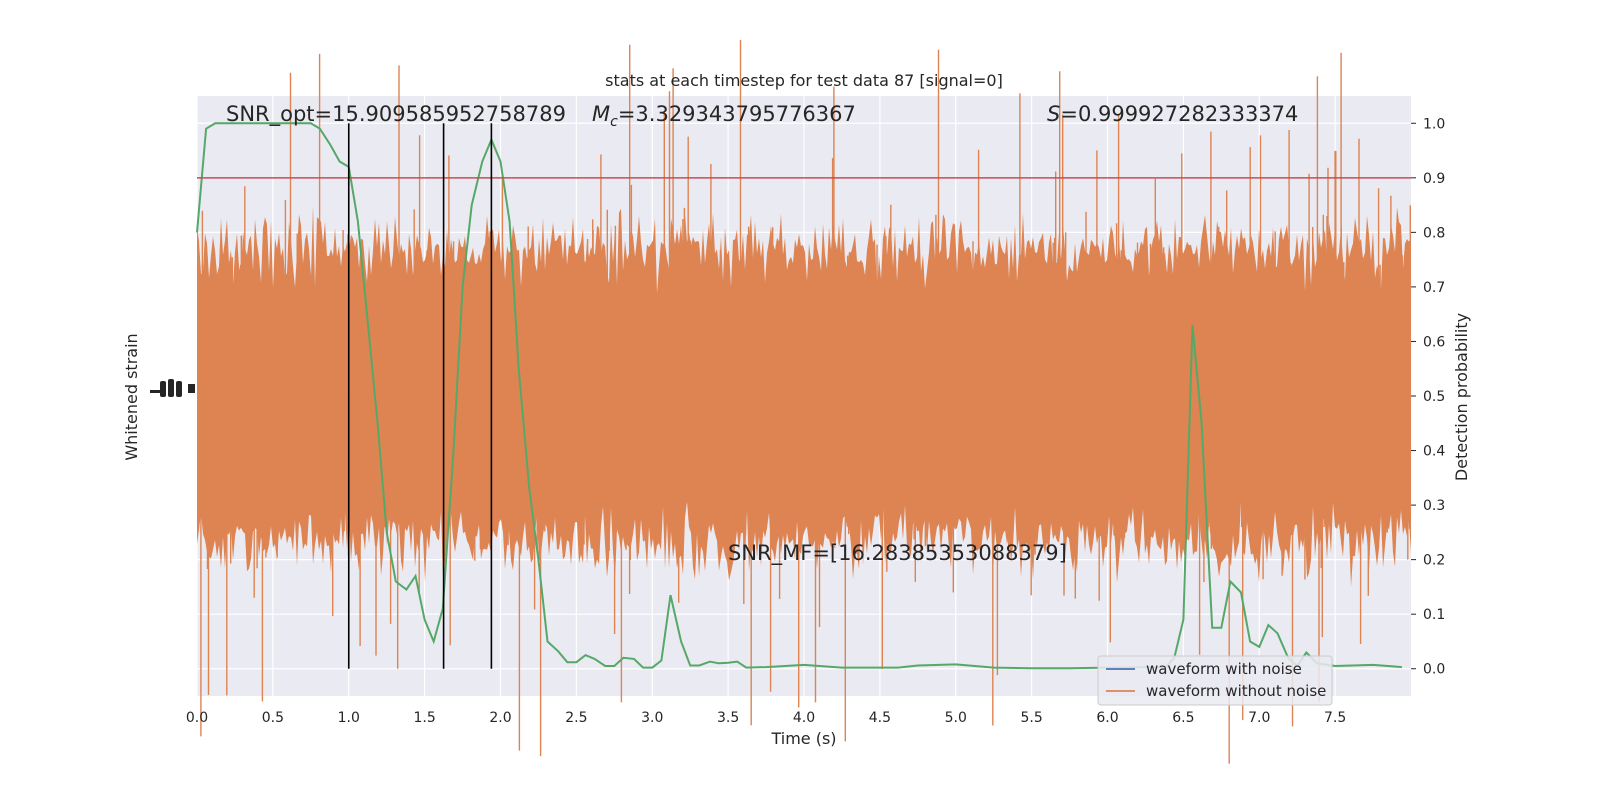 The width and height of the screenshot is (1600, 800). What do you see at coordinates (396, 114) in the screenshot?
I see `snr-opt-annotation: SNR_opt=15.909585952758789` at bounding box center [396, 114].